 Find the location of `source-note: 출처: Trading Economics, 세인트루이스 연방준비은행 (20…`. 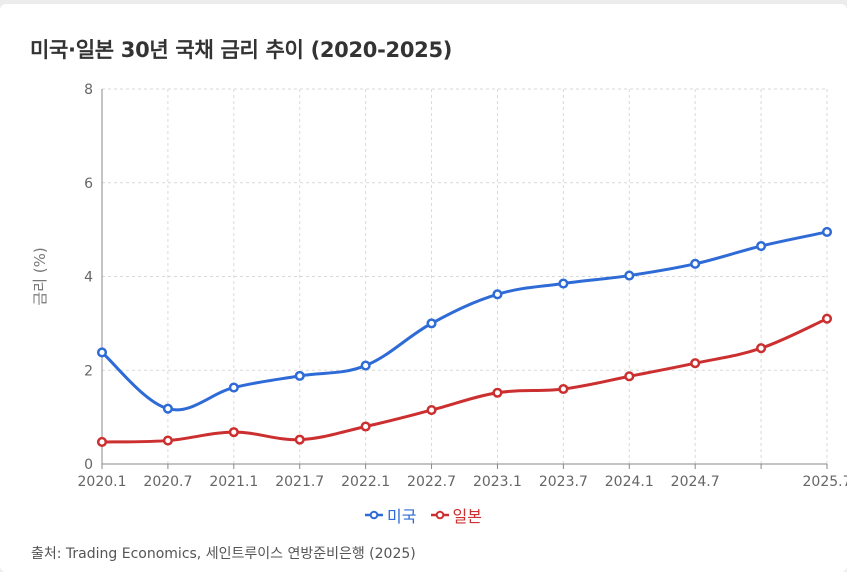

source-note: 출처: Trading Economics, 세인트루이스 연방준비은행 (20… is located at coordinates (223, 554).